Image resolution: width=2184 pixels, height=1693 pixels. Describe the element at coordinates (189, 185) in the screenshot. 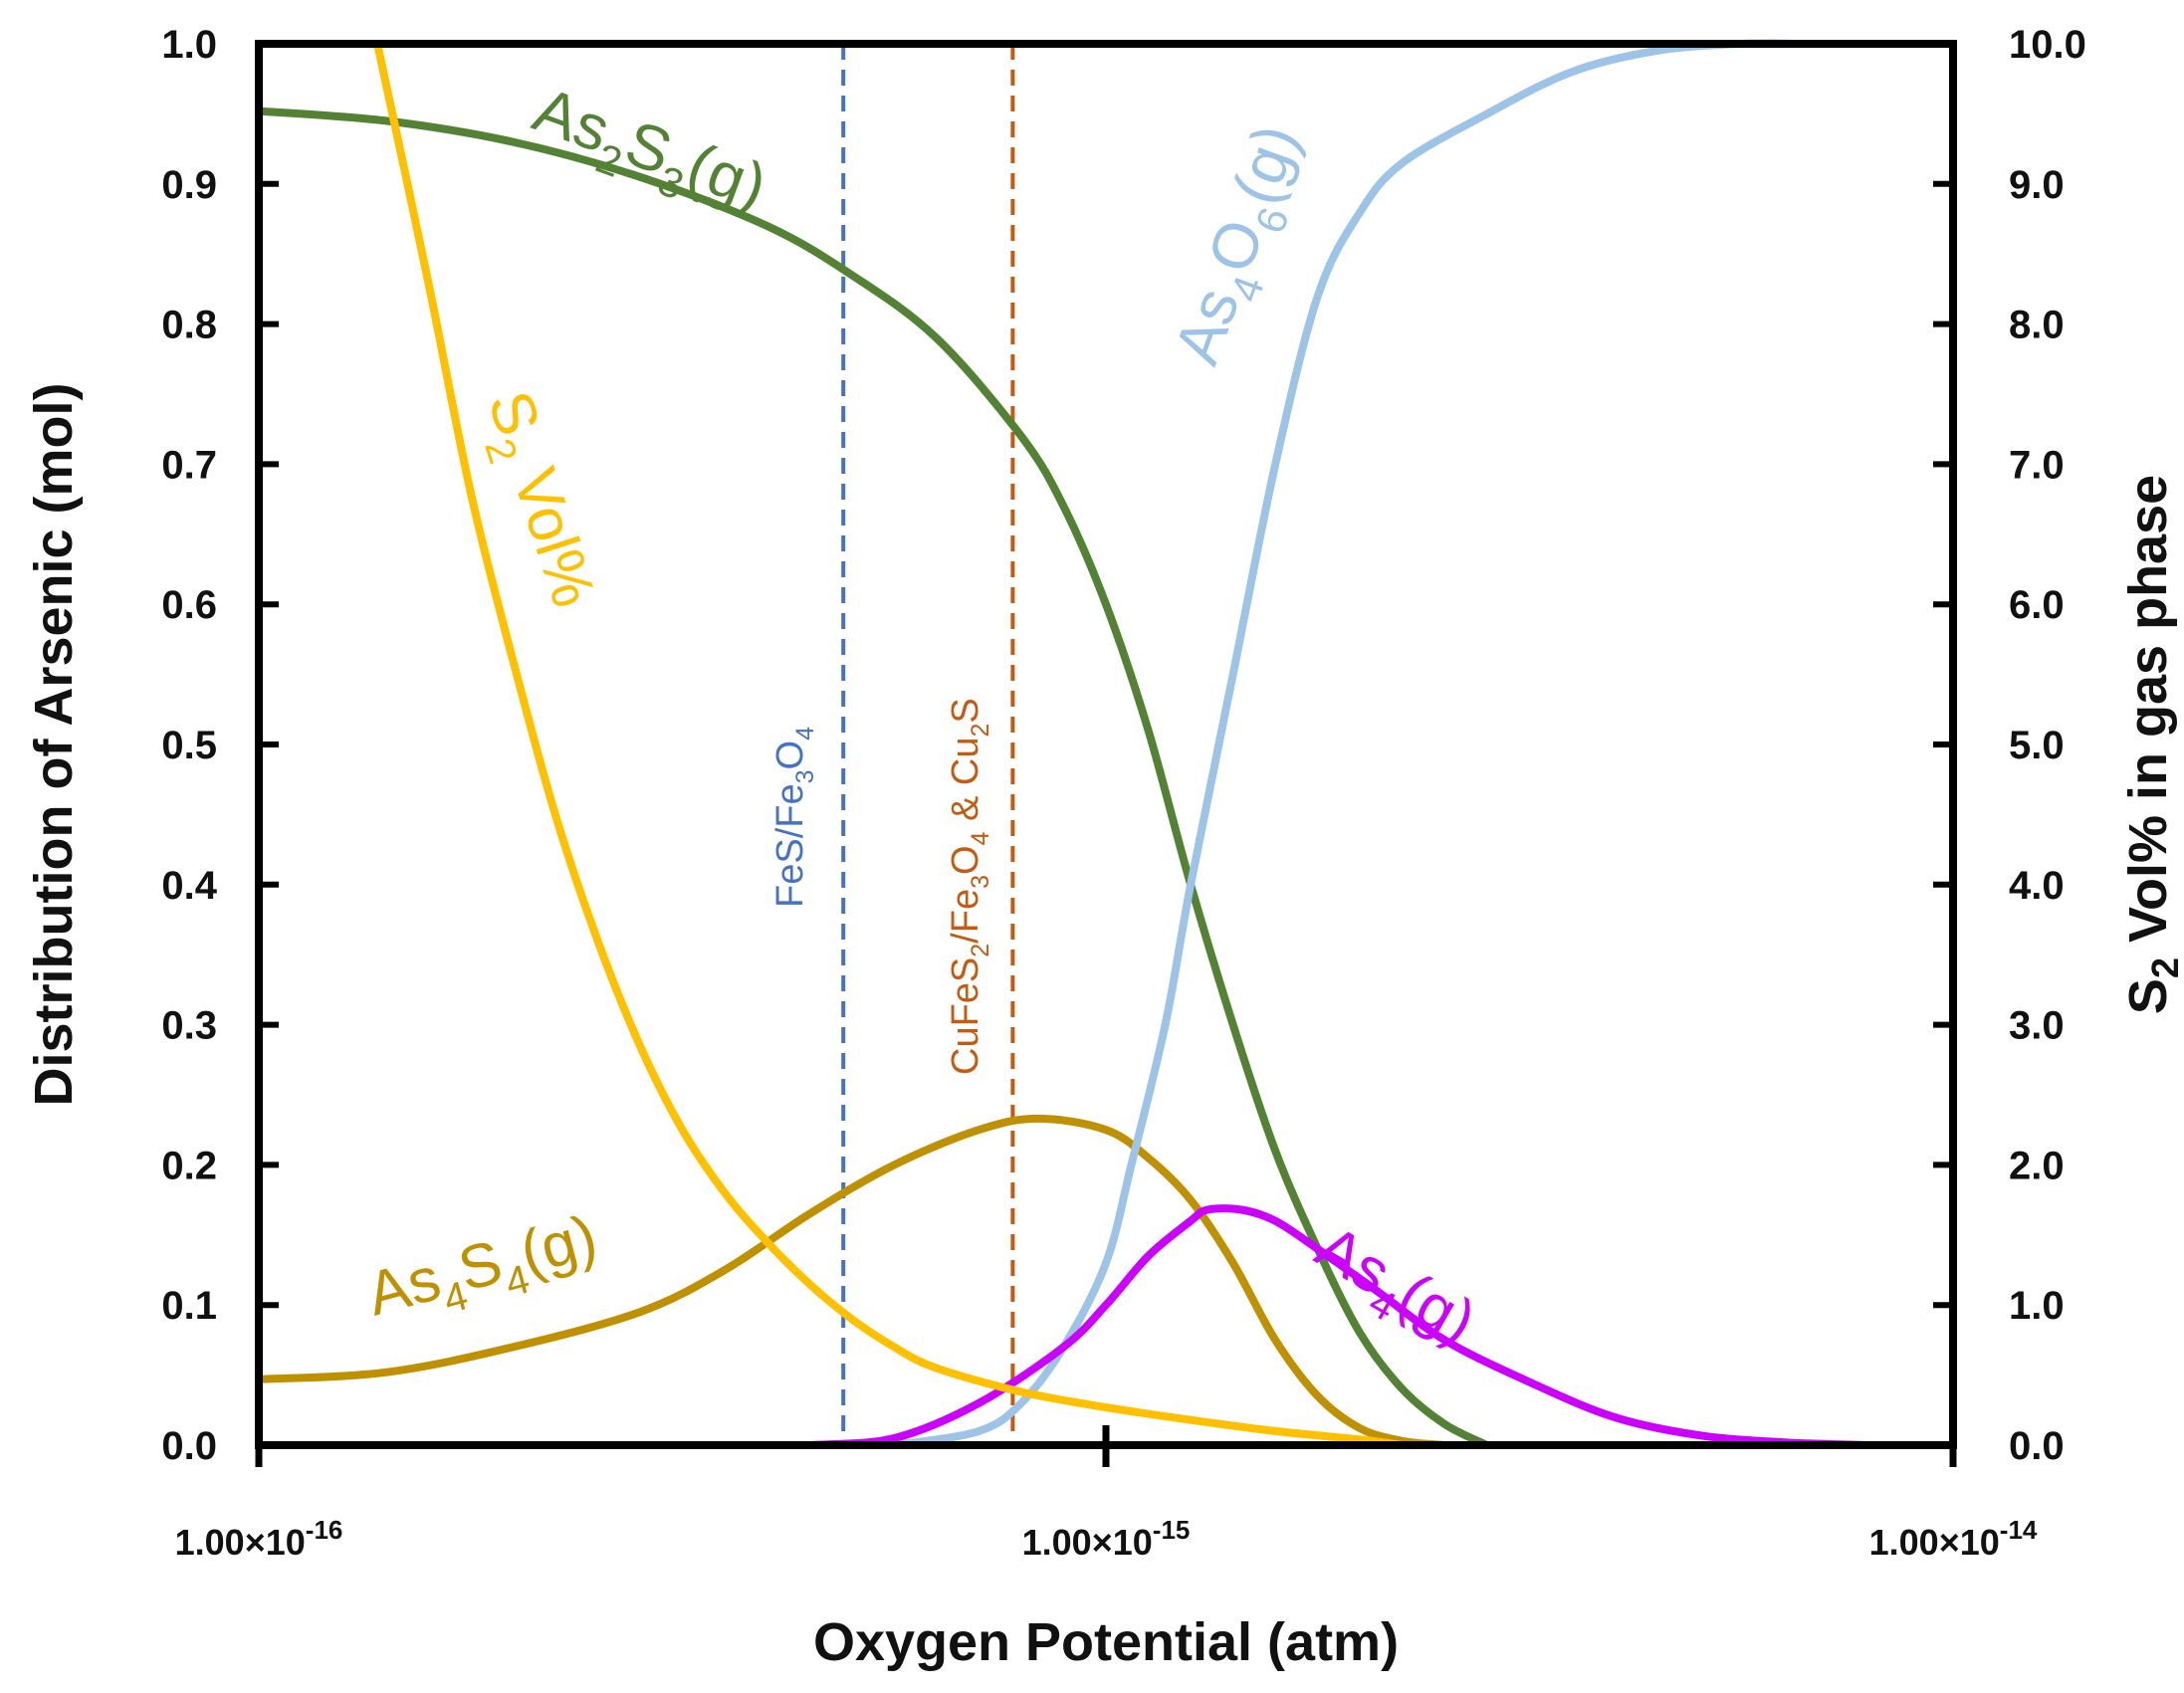

I see `y-left-tick-label: 0.9` at that location.